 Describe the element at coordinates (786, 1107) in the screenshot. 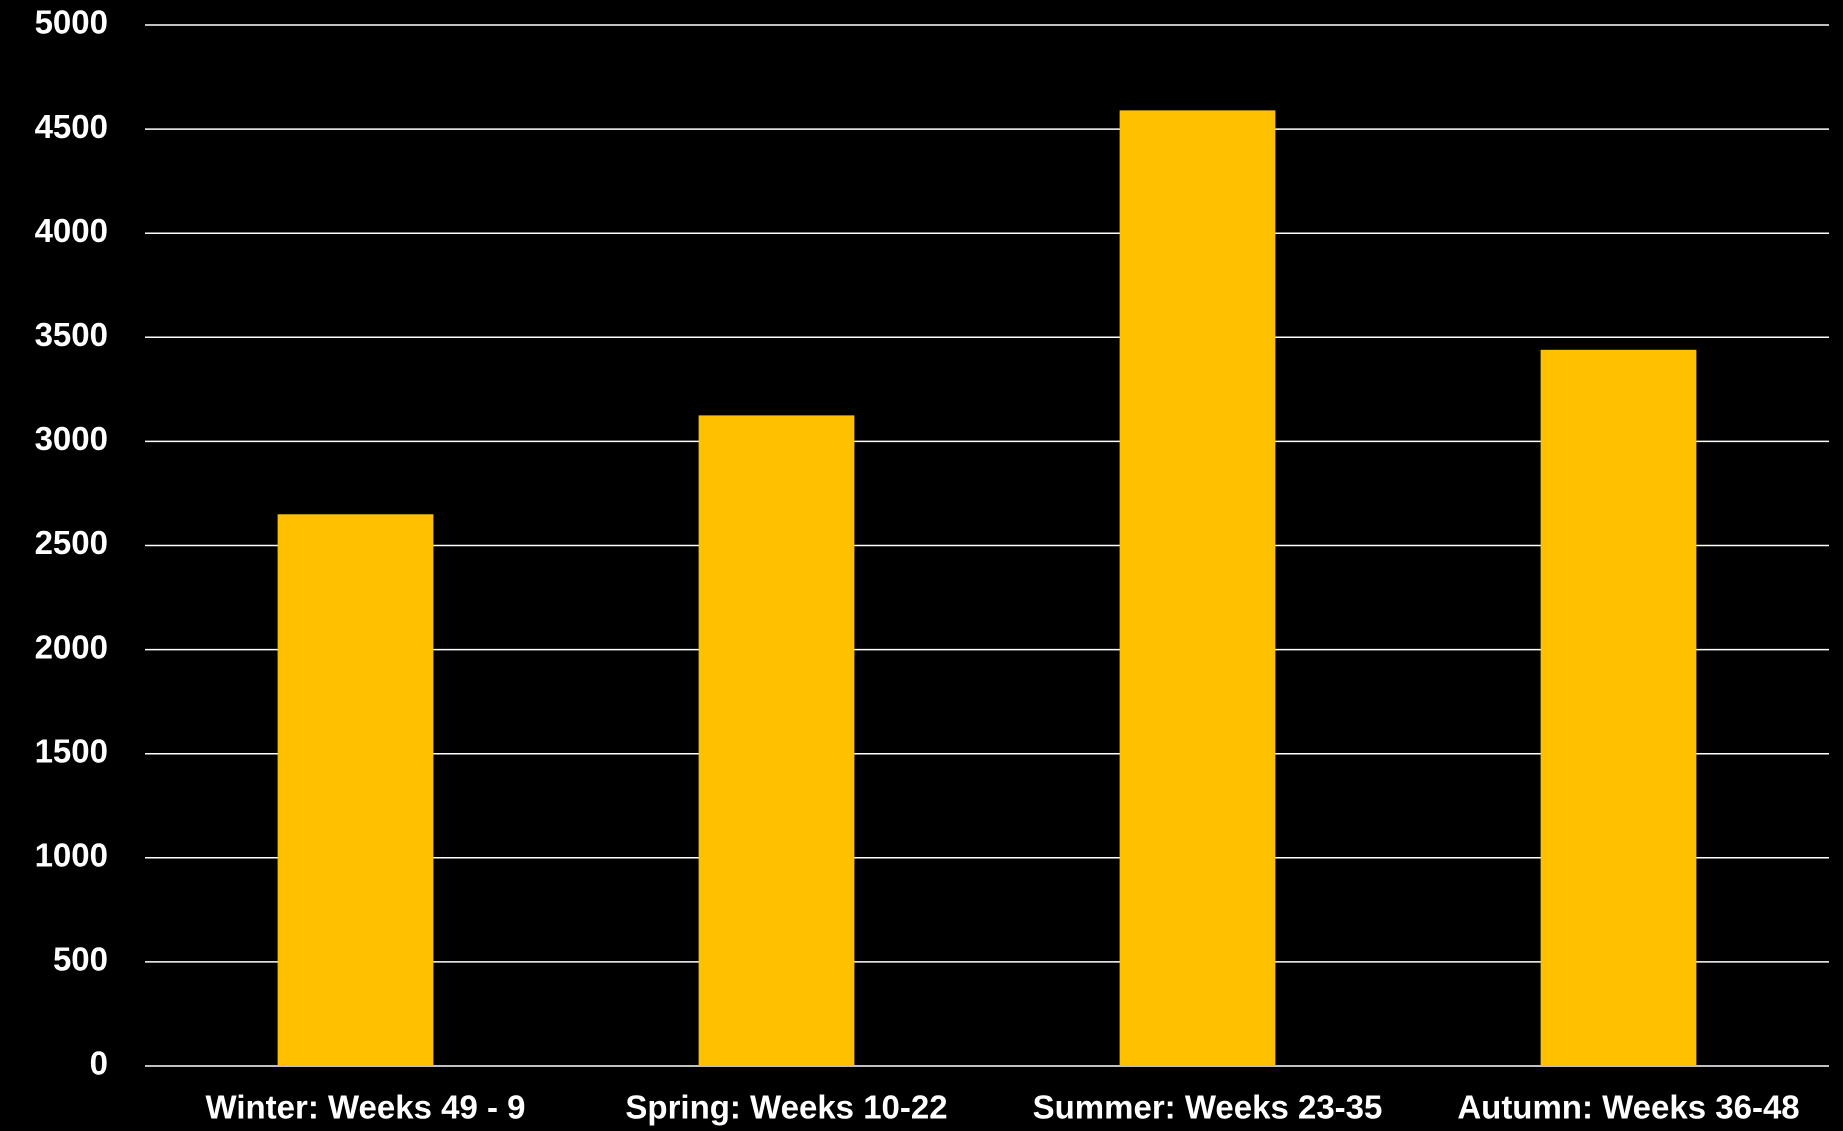

I see `x-tick-label: Spring: Weeks 10-22` at that location.